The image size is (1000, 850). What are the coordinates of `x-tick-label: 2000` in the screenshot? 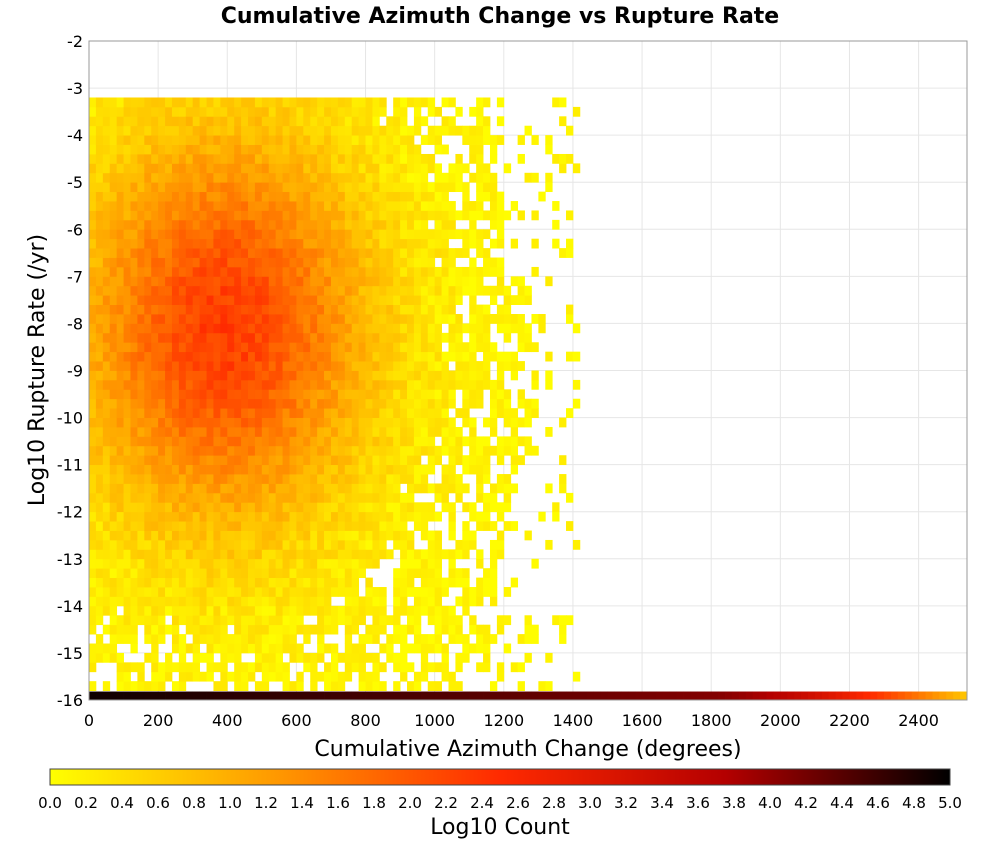 It's located at (780, 720).